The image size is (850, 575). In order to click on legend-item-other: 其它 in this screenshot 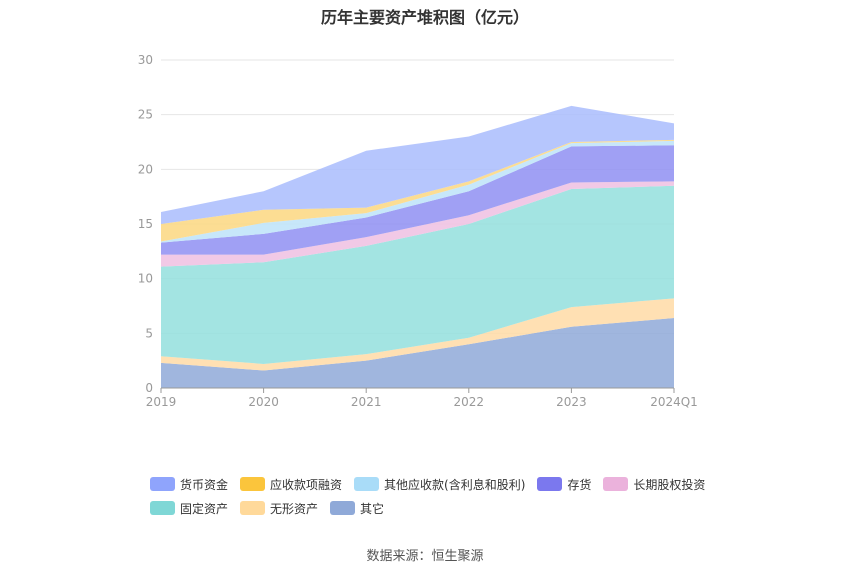, I will do `click(357, 508)`.